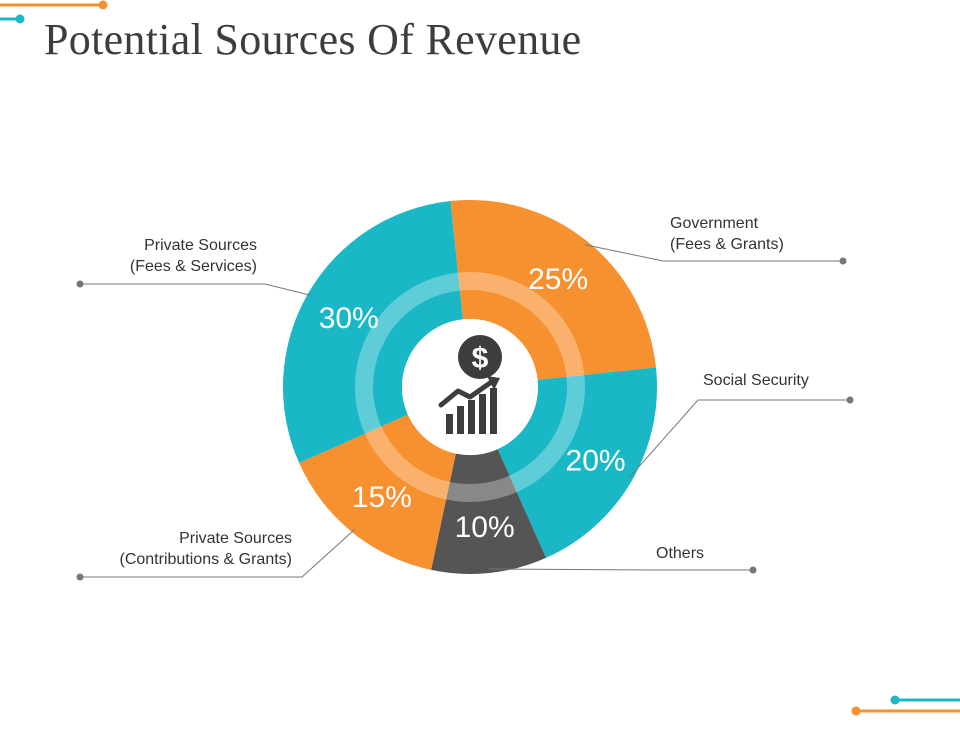  I want to click on slice-callout-label: Private Sources (Fees & Services), so click(193, 256).